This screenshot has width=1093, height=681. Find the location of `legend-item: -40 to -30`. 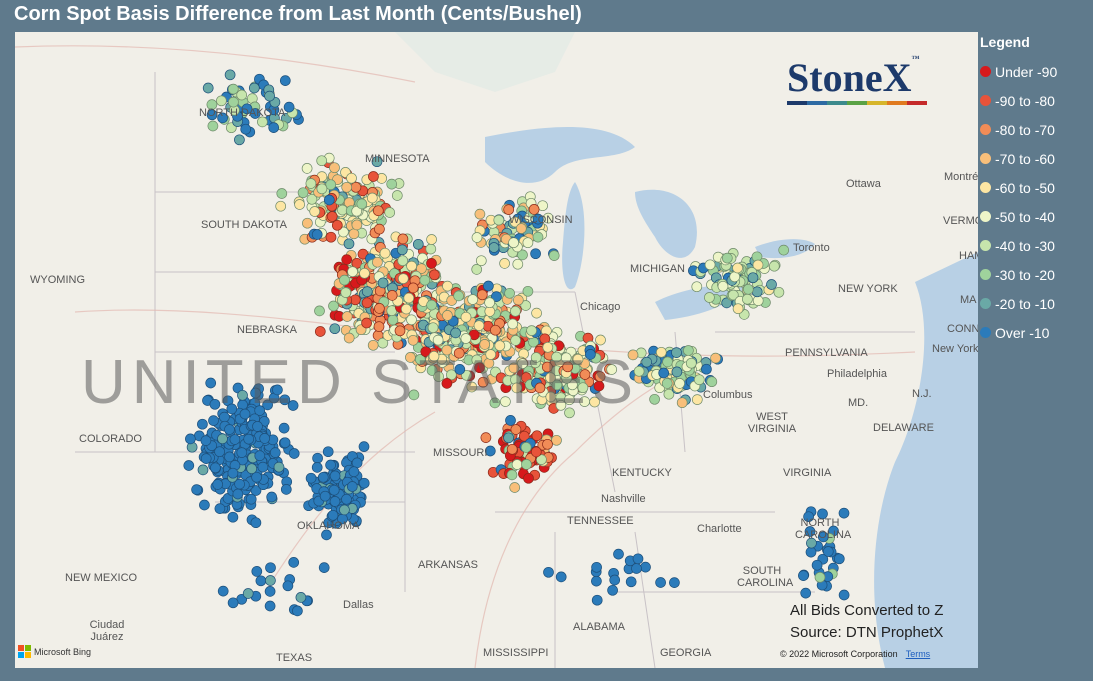

legend-item: -40 to -30 is located at coordinates (1035, 245).